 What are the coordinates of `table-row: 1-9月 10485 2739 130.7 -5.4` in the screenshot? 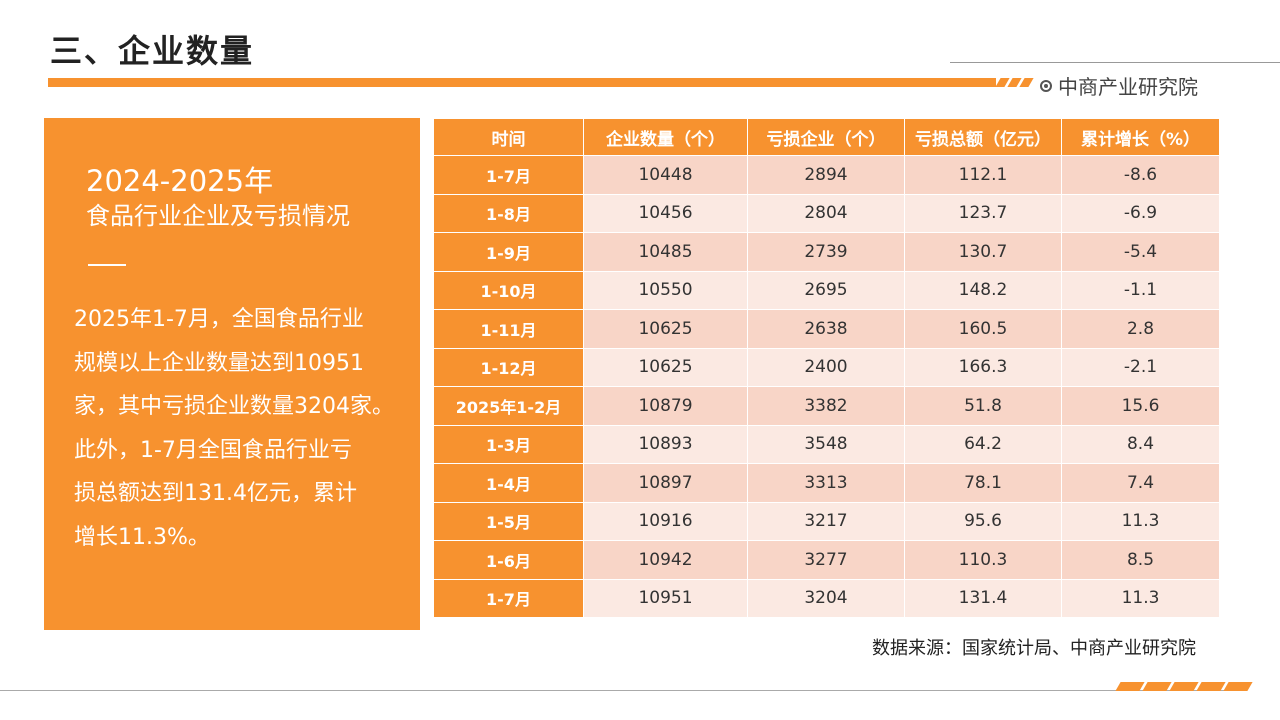 It's located at (826, 252).